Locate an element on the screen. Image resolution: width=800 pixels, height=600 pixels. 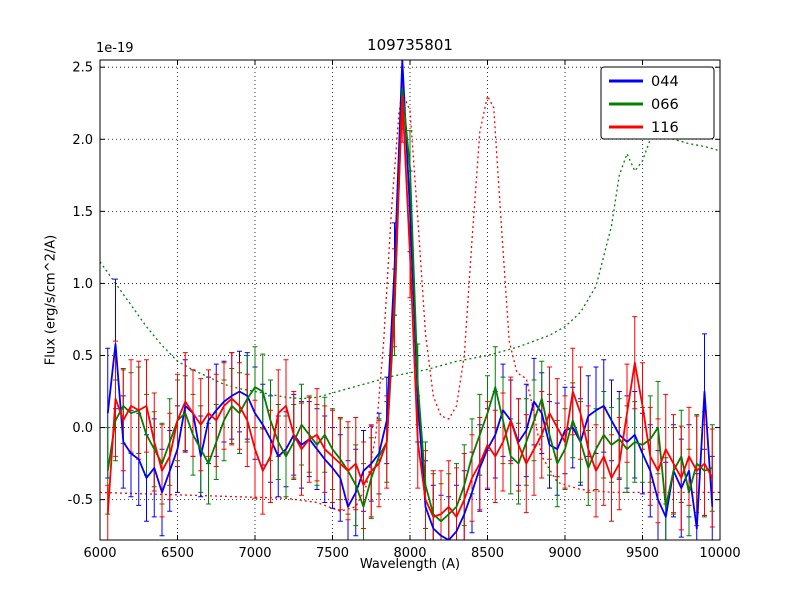
x-tick-label: 7500 is located at coordinates (332, 553).